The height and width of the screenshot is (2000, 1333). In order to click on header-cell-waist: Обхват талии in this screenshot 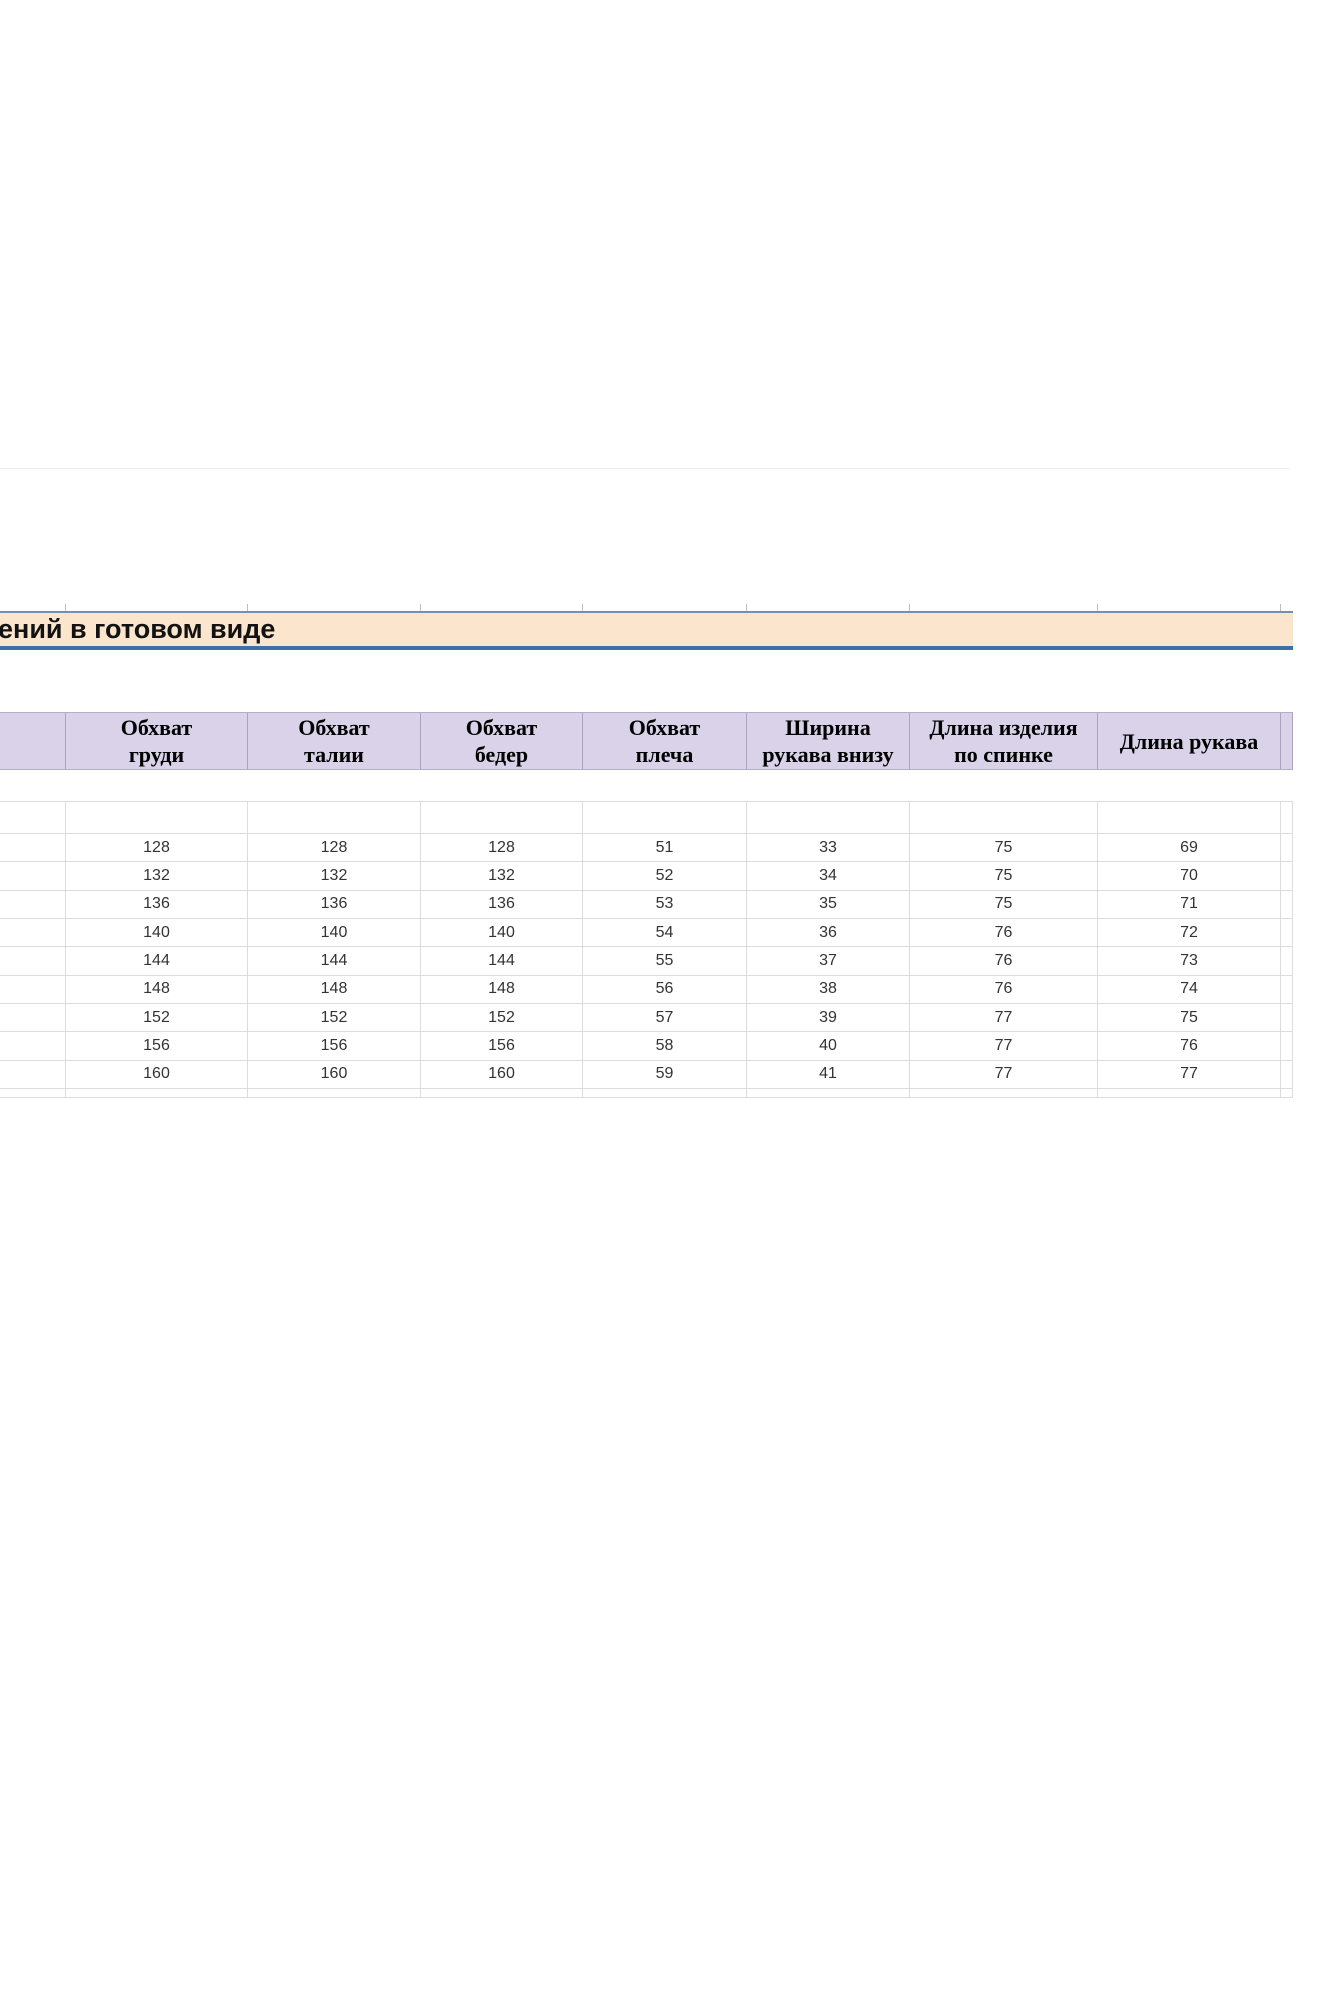, I will do `click(334, 741)`.